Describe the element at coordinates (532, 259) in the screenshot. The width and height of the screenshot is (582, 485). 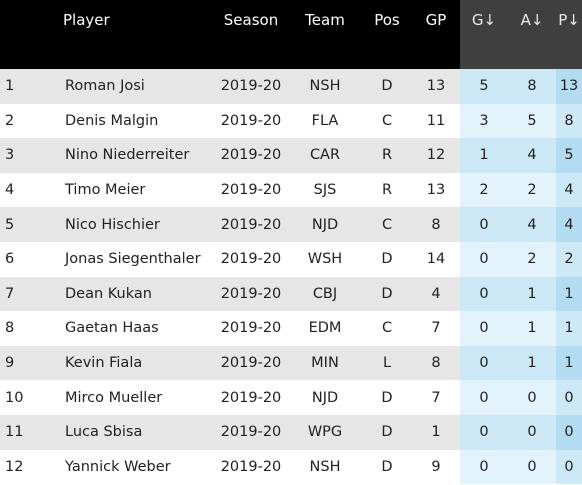
I see `assists-cell: 2` at that location.